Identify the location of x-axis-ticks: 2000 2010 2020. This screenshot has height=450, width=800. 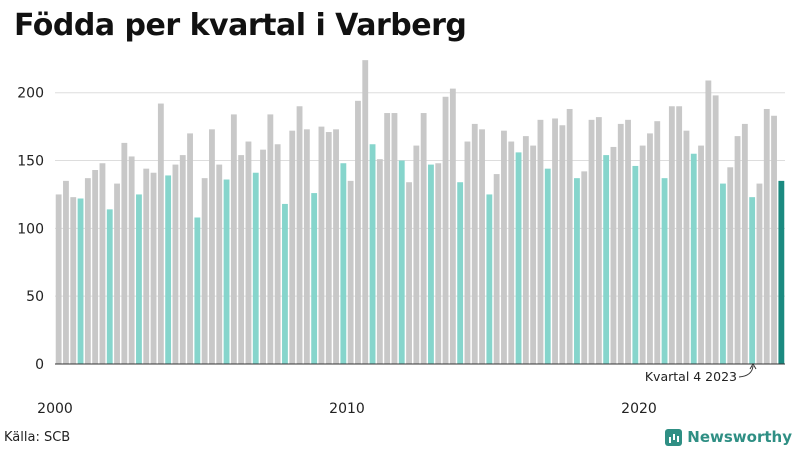
(347, 409).